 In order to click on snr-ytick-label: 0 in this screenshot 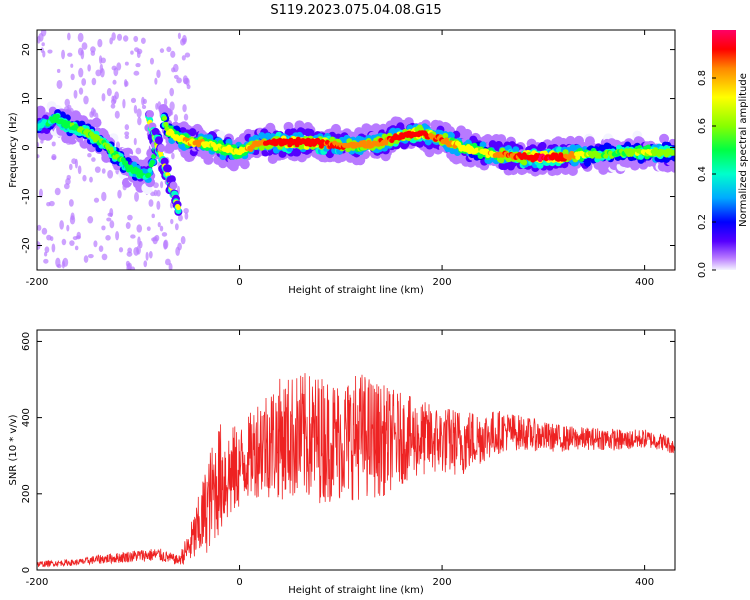, I will do `click(26, 570)`.